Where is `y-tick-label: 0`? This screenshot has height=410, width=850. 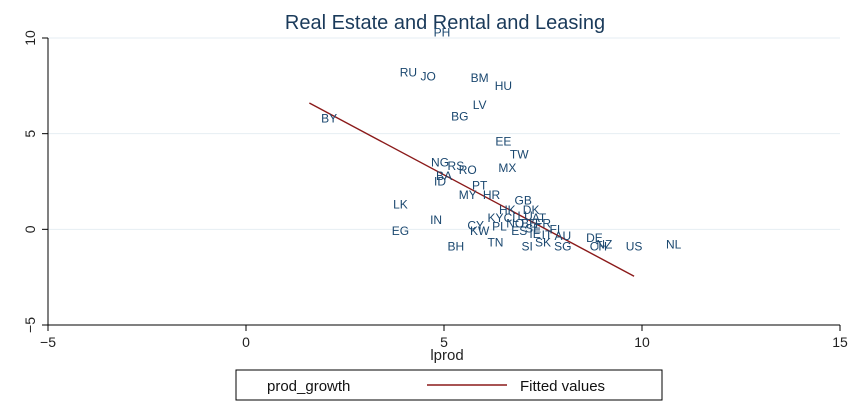 y-tick-label: 0 is located at coordinates (30, 229).